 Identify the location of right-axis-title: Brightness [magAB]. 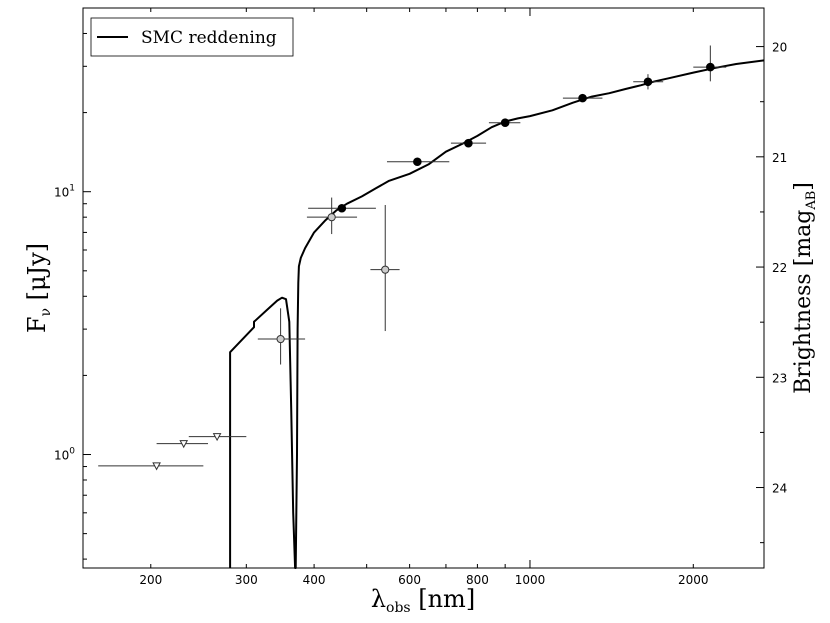
(805, 288).